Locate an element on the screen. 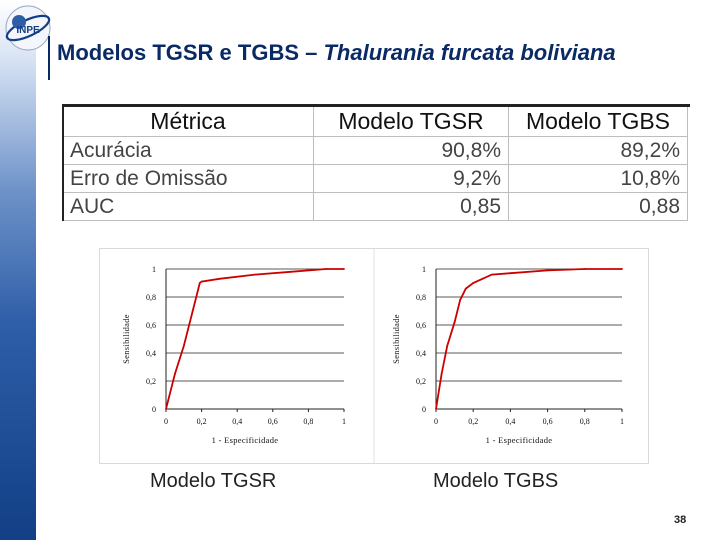 The width and height of the screenshot is (720, 540). table-header-row: Métrica Modelo TGSR Modelo TGBS is located at coordinates (375, 121).